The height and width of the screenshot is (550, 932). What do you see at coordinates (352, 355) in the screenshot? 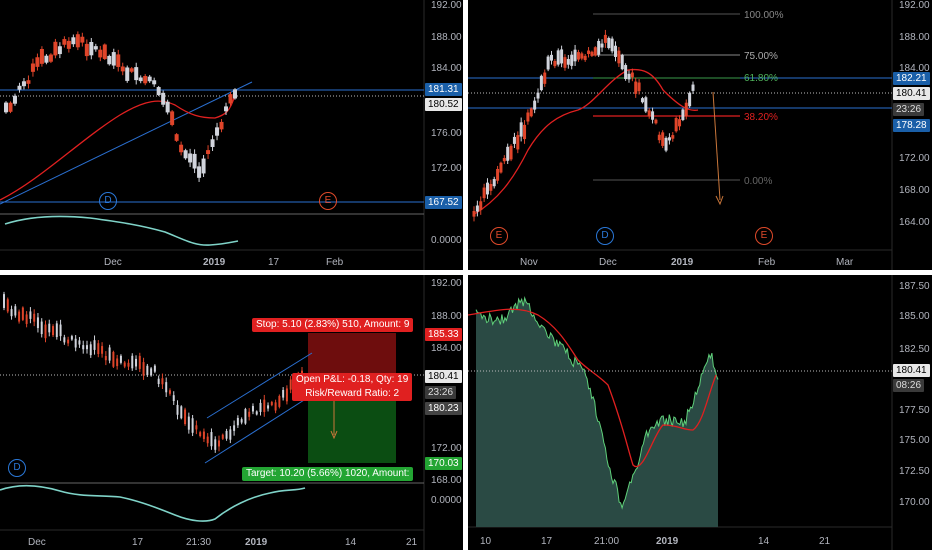
I see `stop-zone` at bounding box center [352, 355].